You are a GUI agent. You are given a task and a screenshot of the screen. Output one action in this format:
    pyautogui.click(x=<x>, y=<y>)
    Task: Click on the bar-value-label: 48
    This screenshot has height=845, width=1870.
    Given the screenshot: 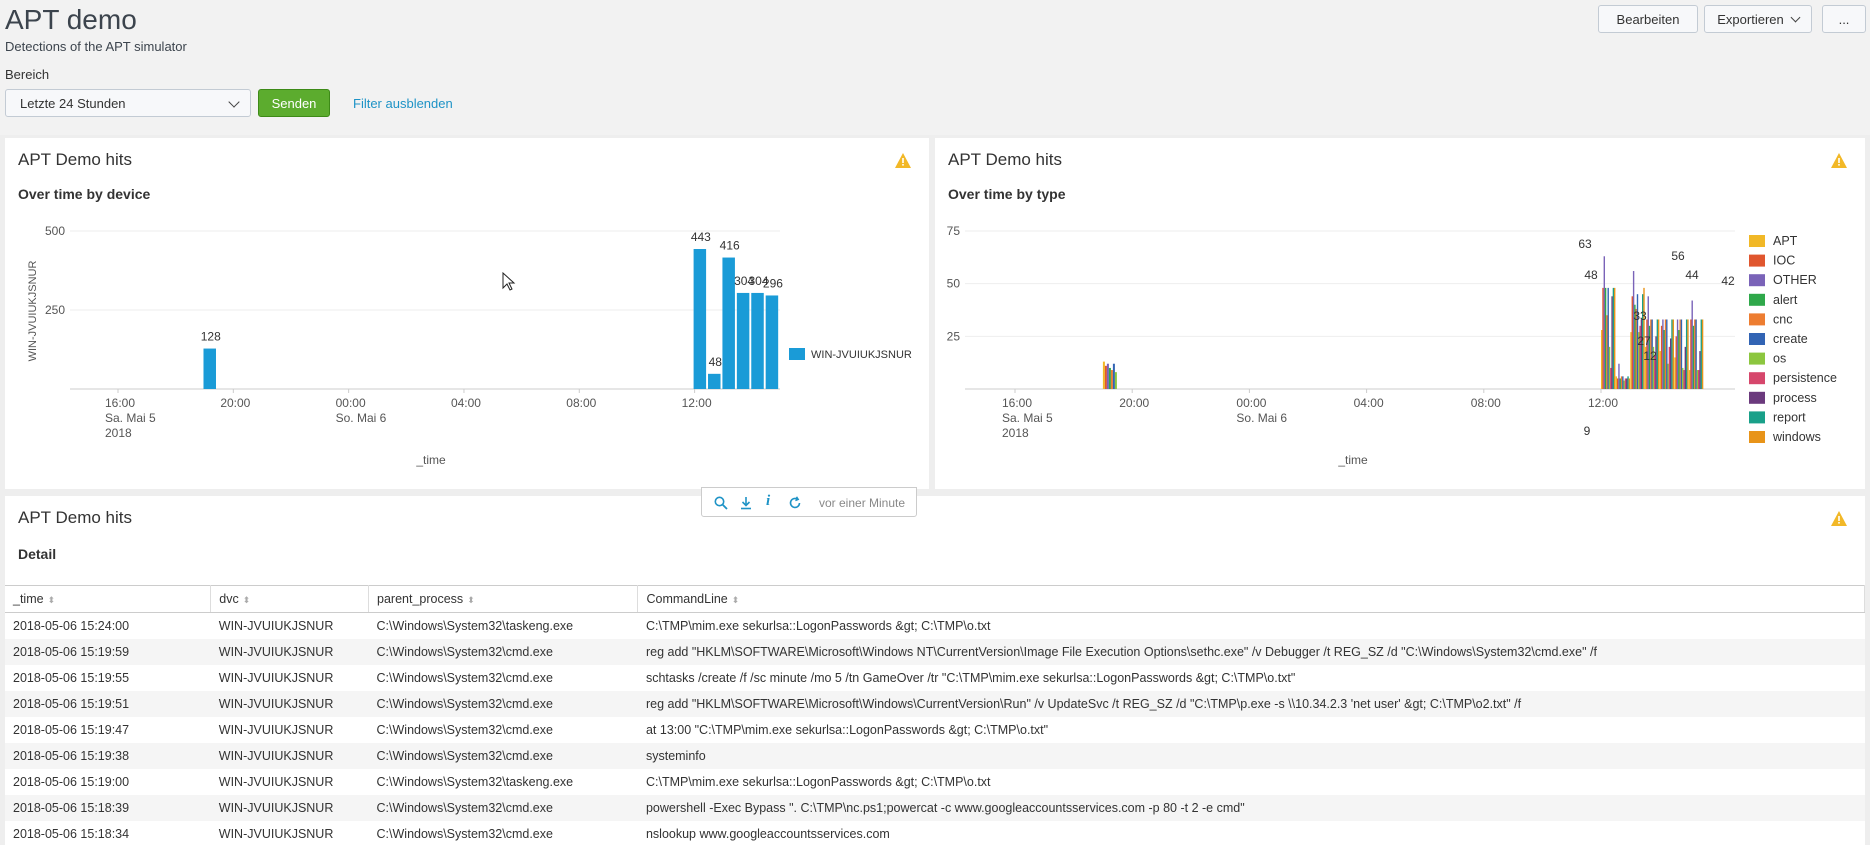 What is the action you would take?
    pyautogui.click(x=1591, y=275)
    